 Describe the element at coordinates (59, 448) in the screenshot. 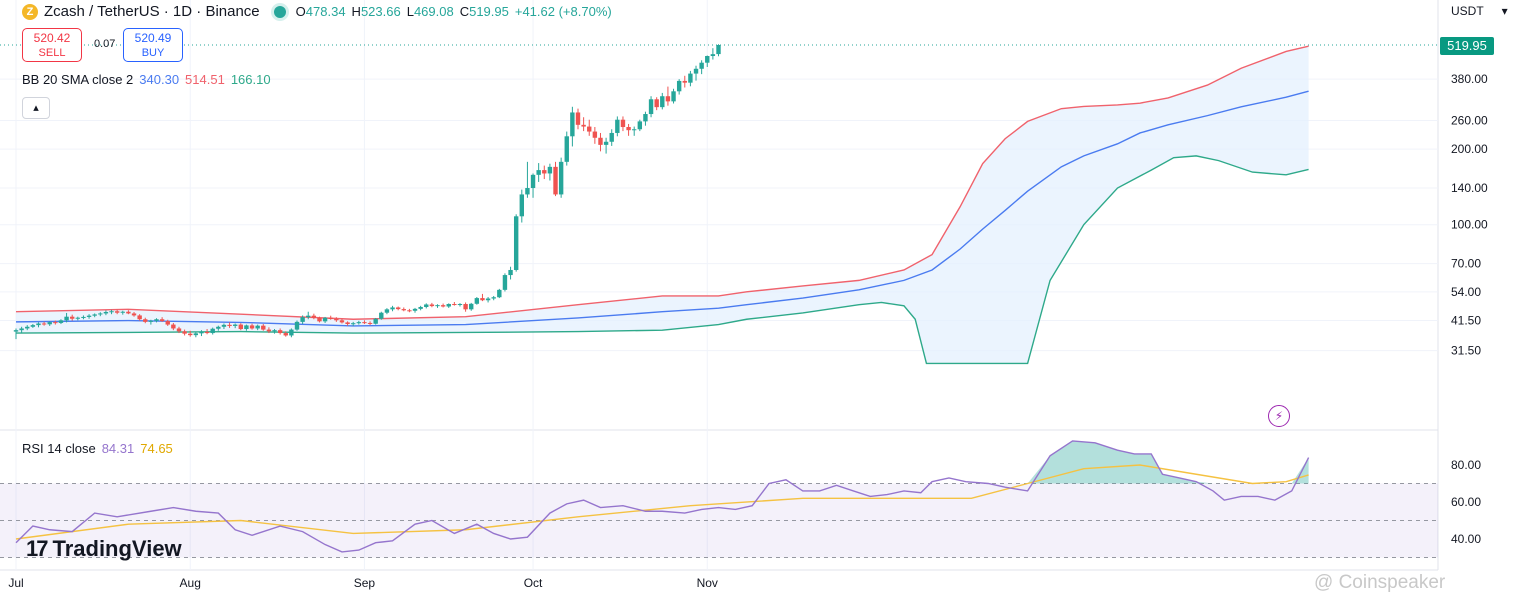

I see `rsi-label: RSI 14 close` at that location.